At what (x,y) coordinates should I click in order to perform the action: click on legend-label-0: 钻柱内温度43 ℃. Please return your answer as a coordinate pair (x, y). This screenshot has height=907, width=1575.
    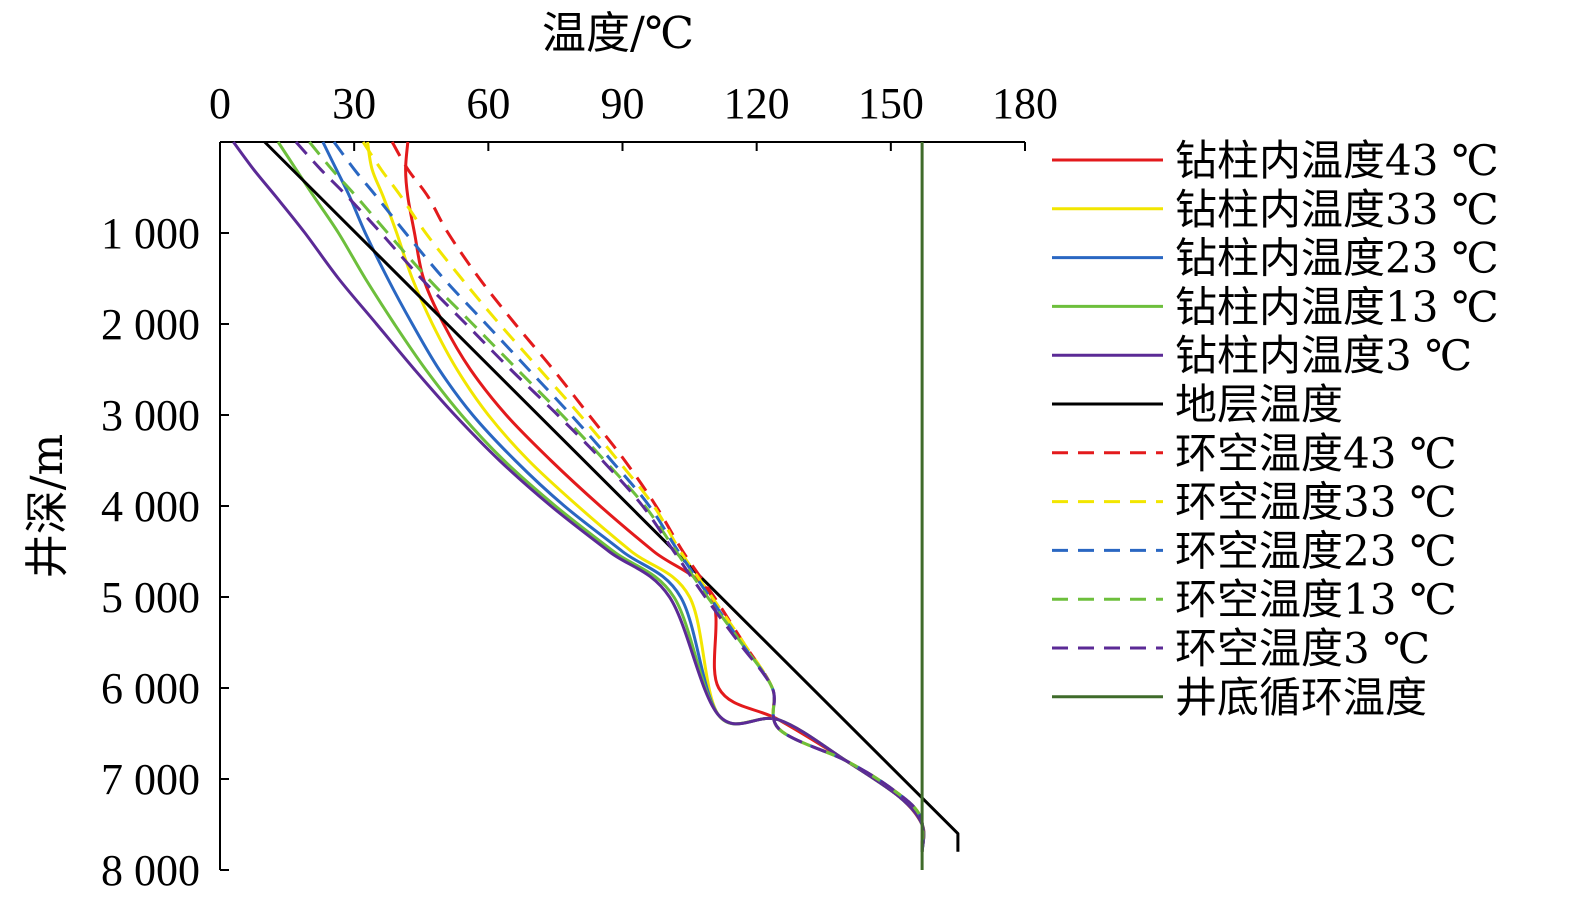
    Looking at the image, I should click on (1337, 160).